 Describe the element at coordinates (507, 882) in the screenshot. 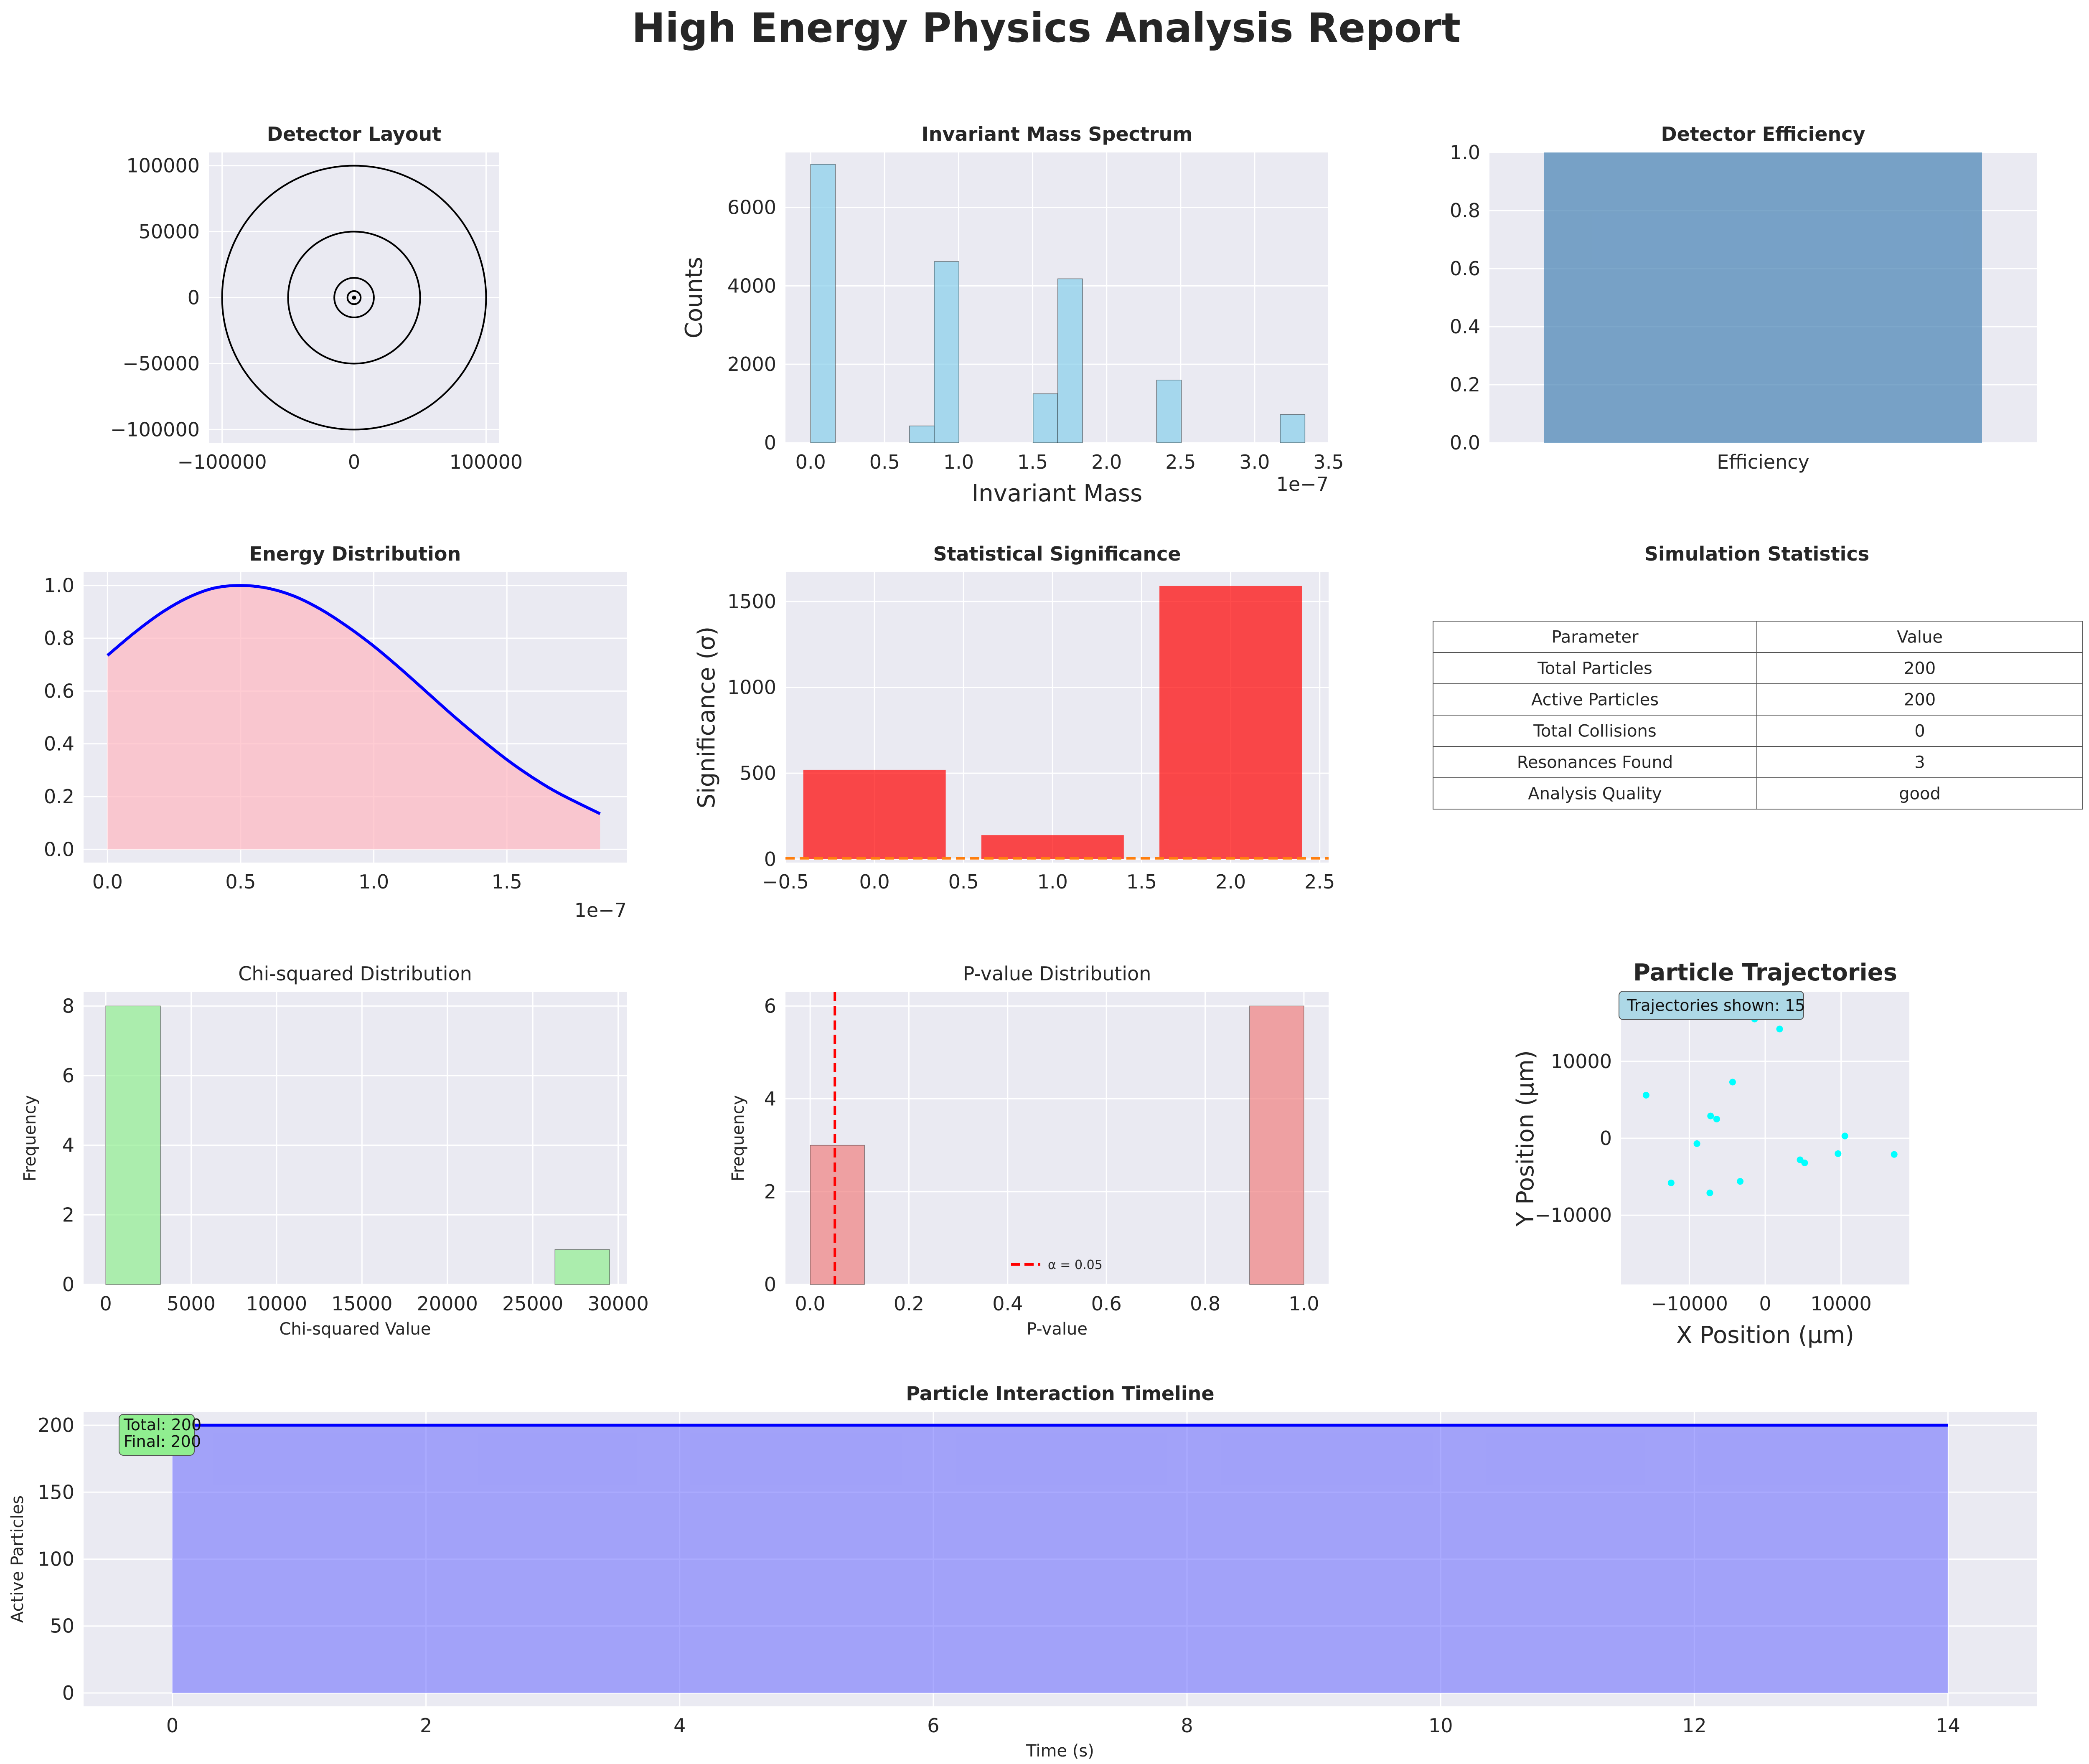

I see `energy-x-tick-label: 1.5` at that location.